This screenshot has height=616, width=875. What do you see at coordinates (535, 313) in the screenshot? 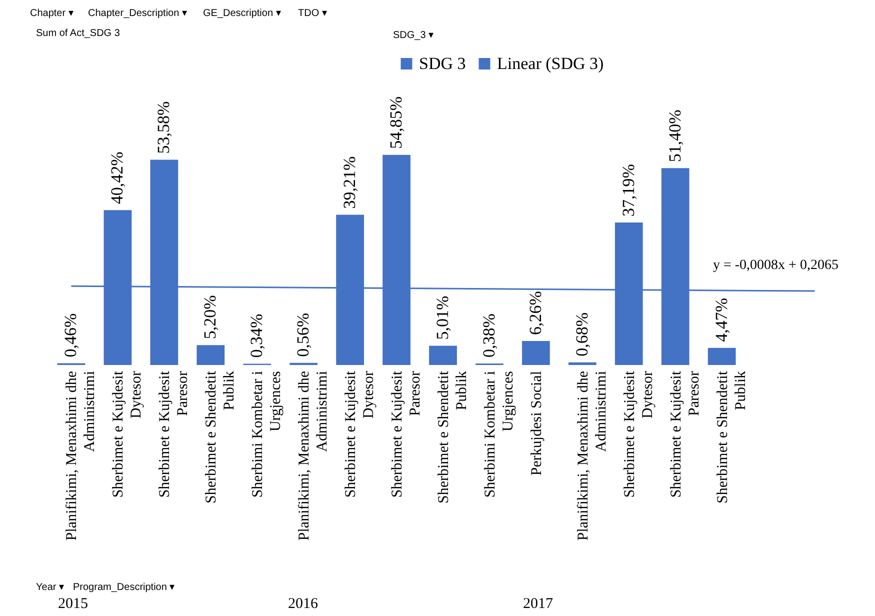
I see `data-label: 6,26%` at bounding box center [535, 313].